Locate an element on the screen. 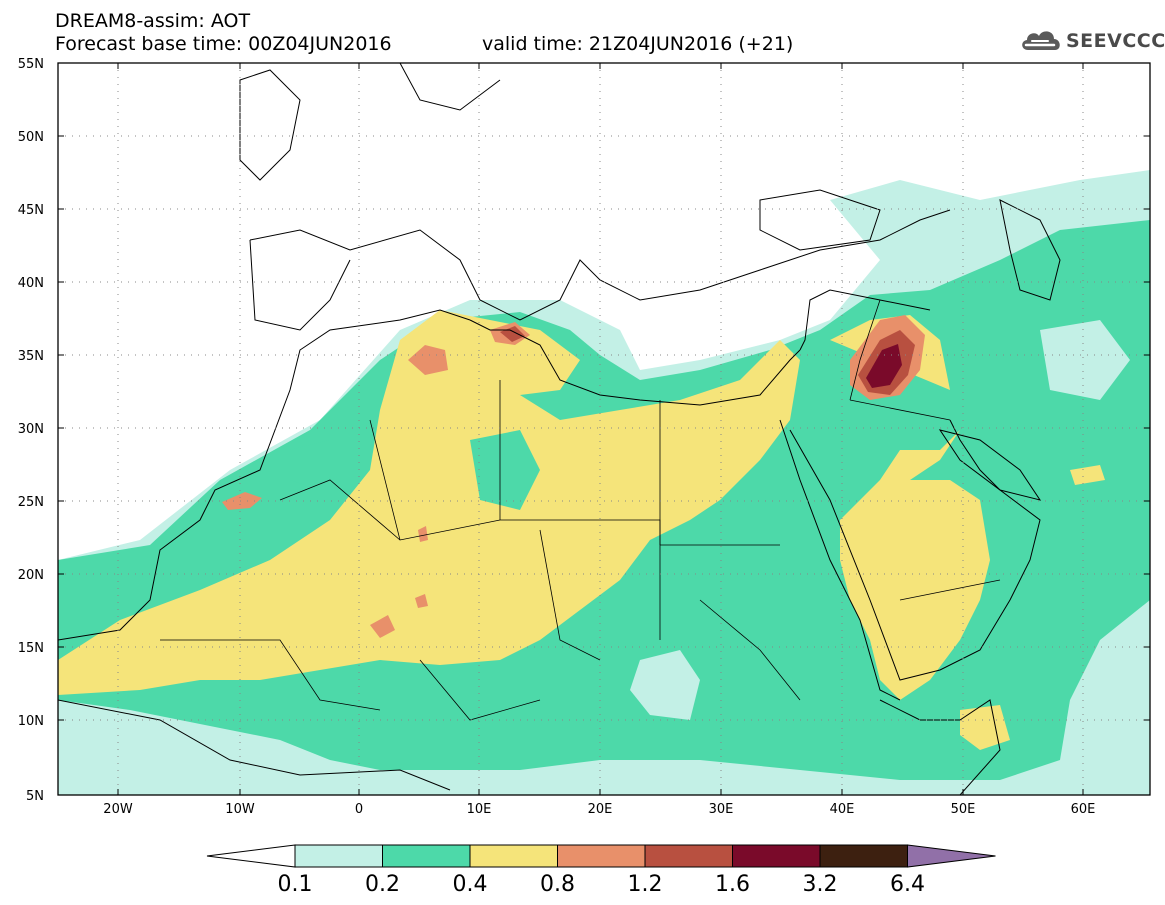 This screenshot has height=905, width=1165. seevccc-logo: SEEVCCC is located at coordinates (1091, 40).